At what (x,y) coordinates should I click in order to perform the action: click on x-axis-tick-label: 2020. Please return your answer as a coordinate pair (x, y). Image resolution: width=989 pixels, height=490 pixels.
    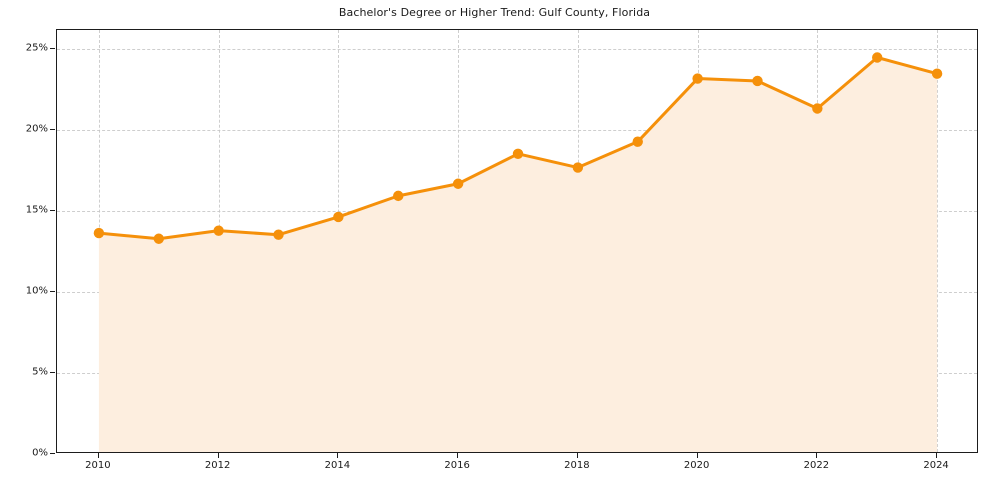
    Looking at the image, I should click on (696, 465).